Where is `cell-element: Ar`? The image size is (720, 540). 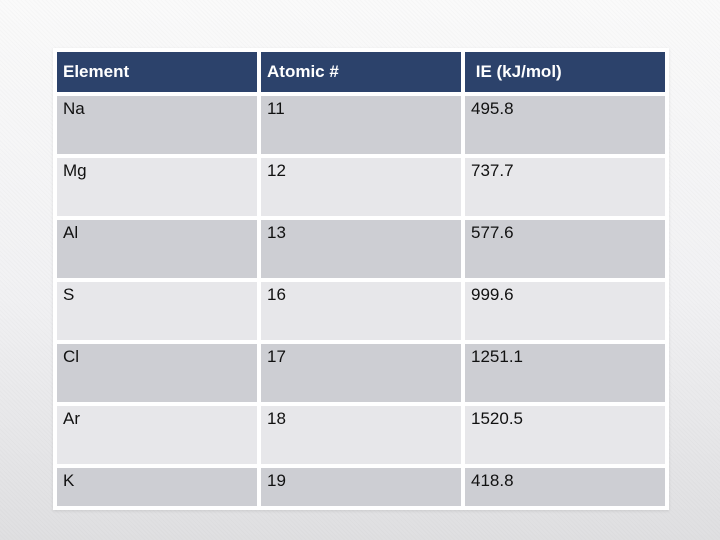 cell-element: Ar is located at coordinates (157, 435).